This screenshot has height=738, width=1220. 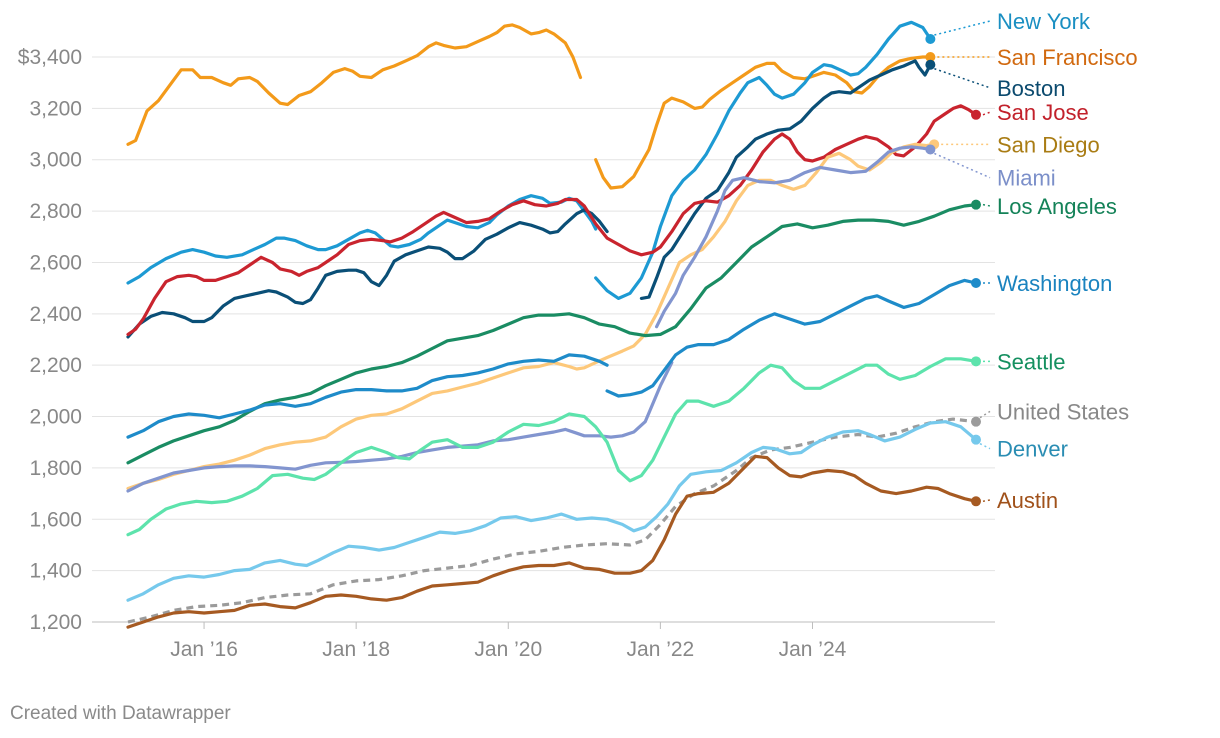 What do you see at coordinates (976, 204) in the screenshot?
I see `series-end-dot-los-angeles` at bounding box center [976, 204].